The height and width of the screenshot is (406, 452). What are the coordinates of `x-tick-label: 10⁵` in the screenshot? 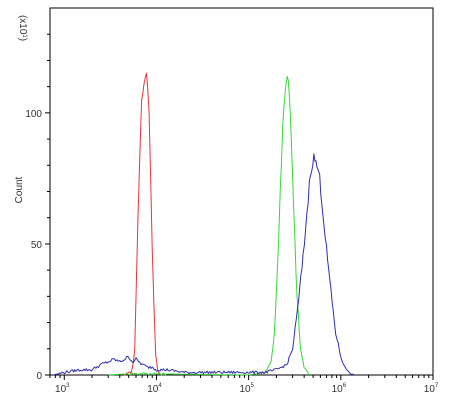 It's located at (246, 389).